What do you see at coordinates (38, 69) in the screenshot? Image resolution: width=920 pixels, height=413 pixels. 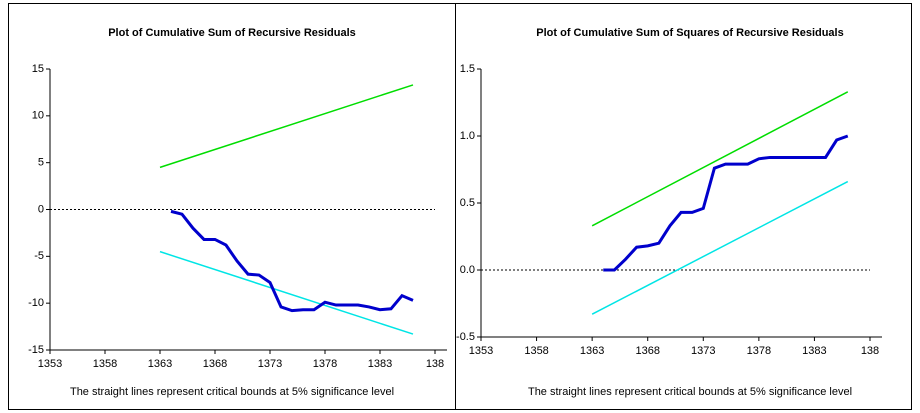 I see `y-tick-label: 15` at bounding box center [38, 69].